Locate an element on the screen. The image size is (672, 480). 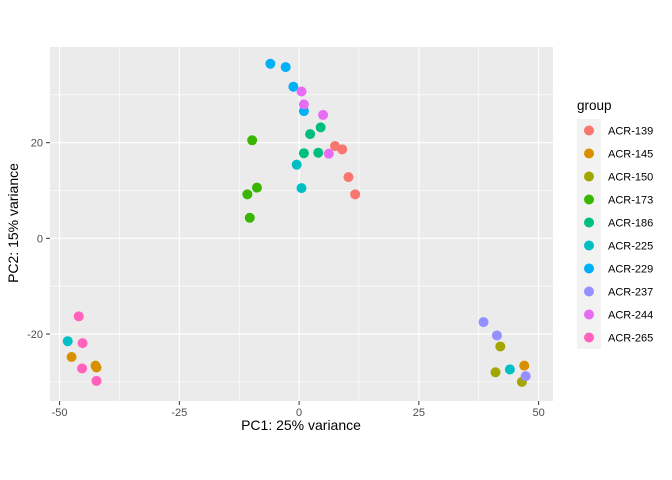
y-axis: -20 0 20 is located at coordinates (38, 239).